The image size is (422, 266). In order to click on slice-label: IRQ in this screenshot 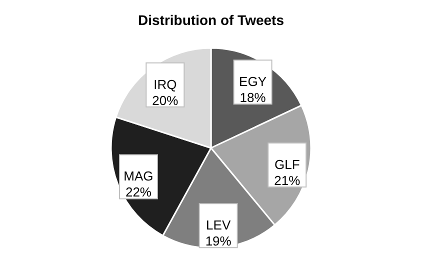, I will do `click(165, 84)`.